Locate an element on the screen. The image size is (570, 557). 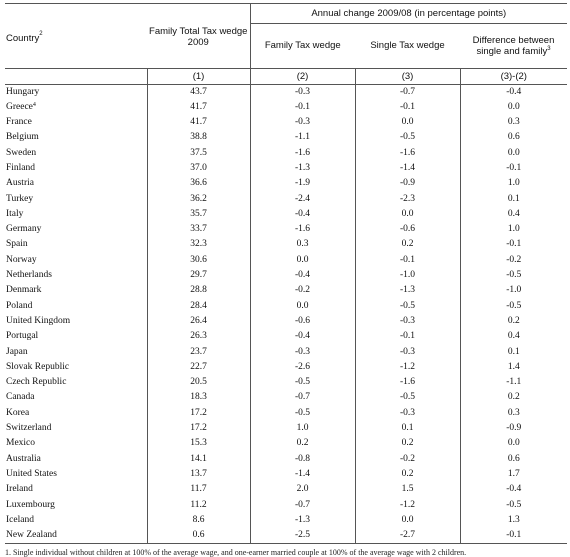
family-total-cell-value: 13.7 is located at coordinates (198, 473).